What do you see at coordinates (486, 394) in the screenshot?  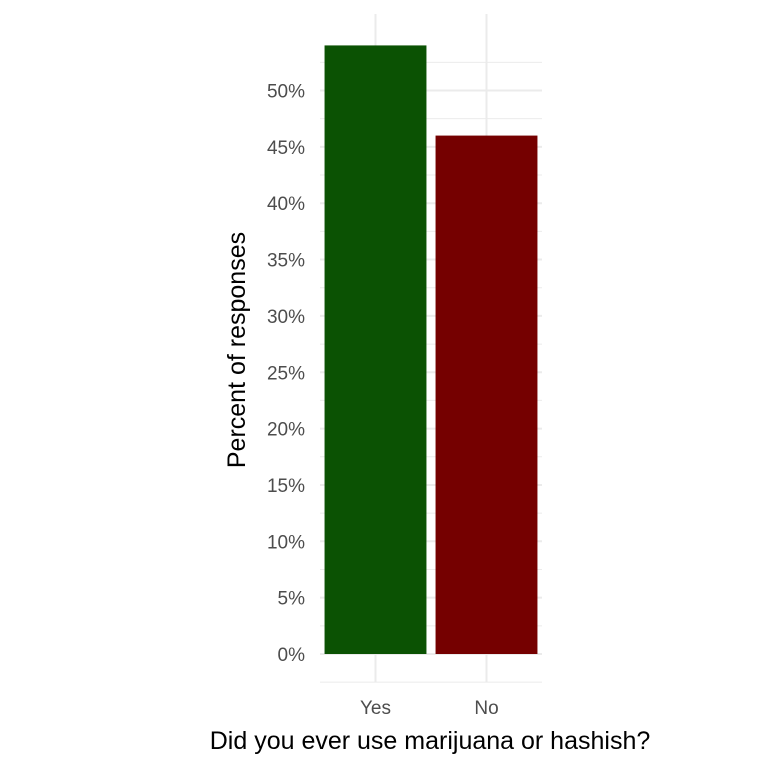 I see `bar-no` at bounding box center [486, 394].